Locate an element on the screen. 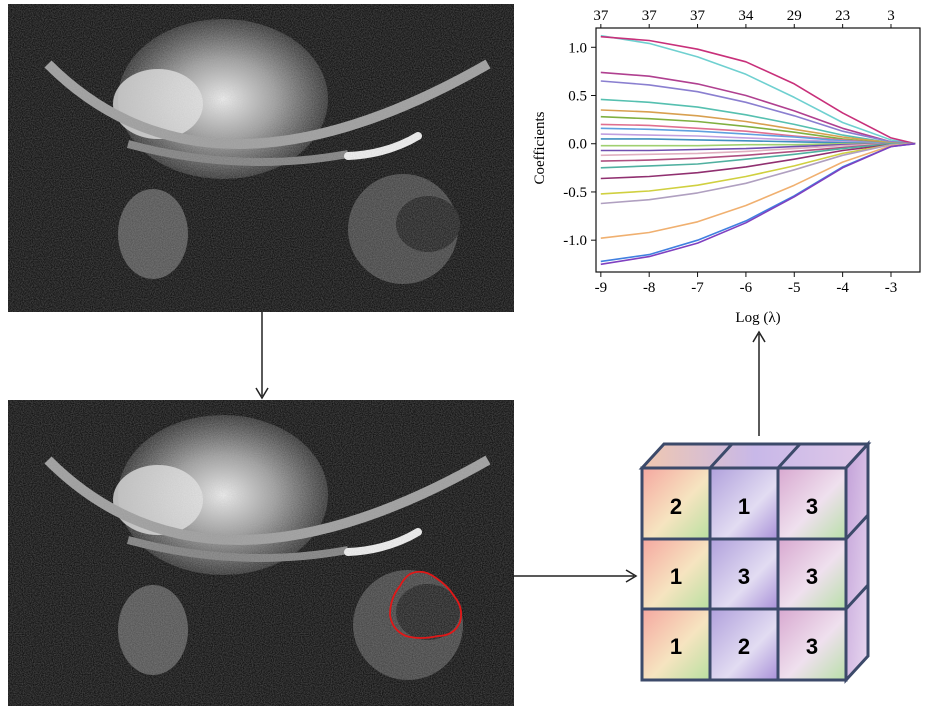  y-tick-label: 1.0 is located at coordinates (577, 48).